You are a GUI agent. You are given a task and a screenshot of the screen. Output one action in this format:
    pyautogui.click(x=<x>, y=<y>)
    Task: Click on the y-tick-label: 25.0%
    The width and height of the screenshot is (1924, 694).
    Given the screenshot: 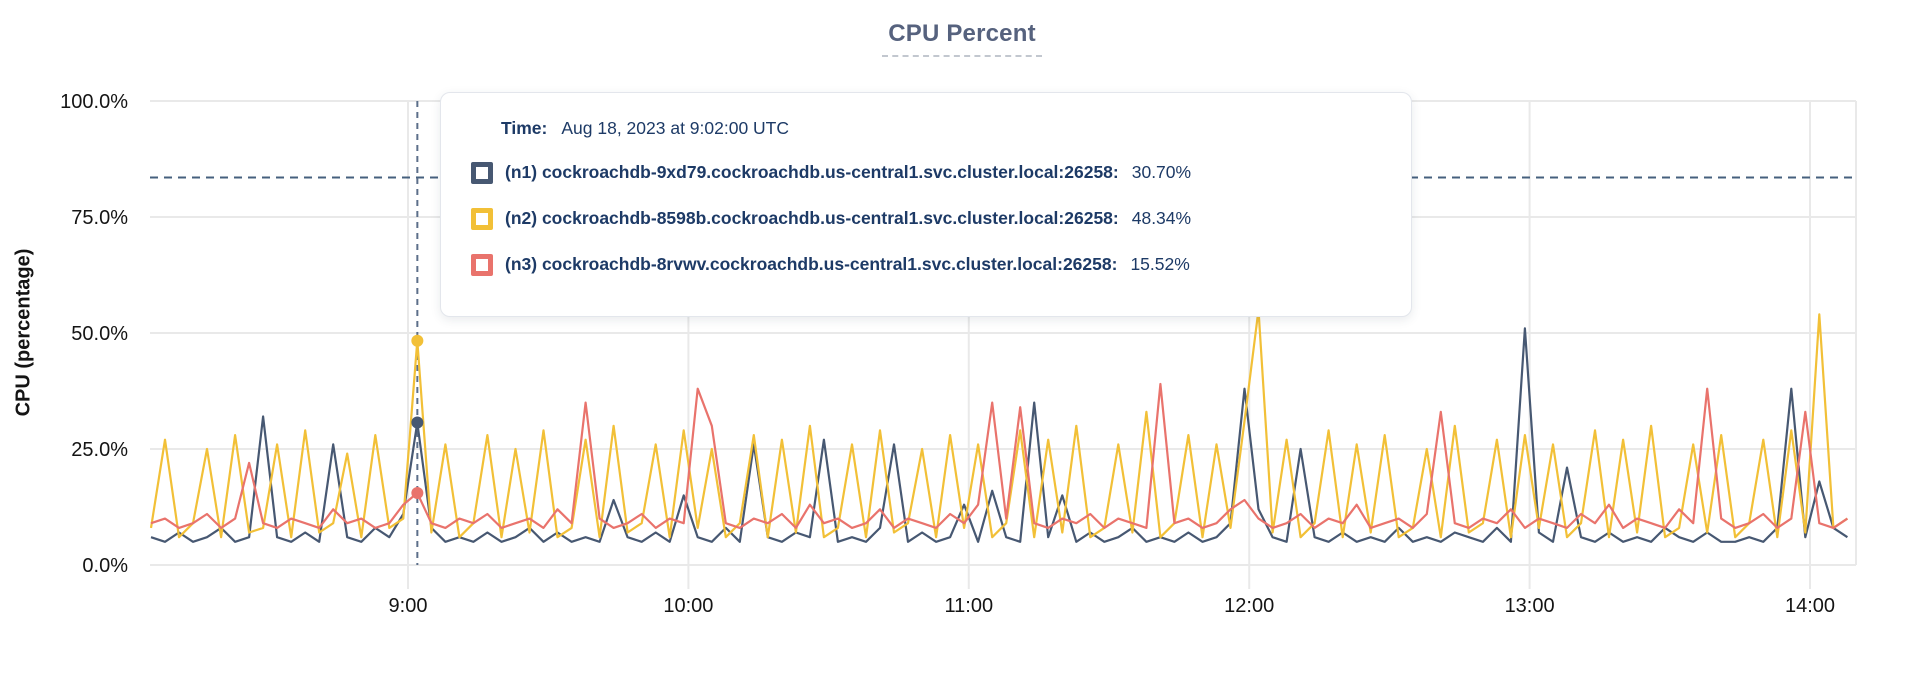 What is the action you would take?
    pyautogui.click(x=99, y=450)
    